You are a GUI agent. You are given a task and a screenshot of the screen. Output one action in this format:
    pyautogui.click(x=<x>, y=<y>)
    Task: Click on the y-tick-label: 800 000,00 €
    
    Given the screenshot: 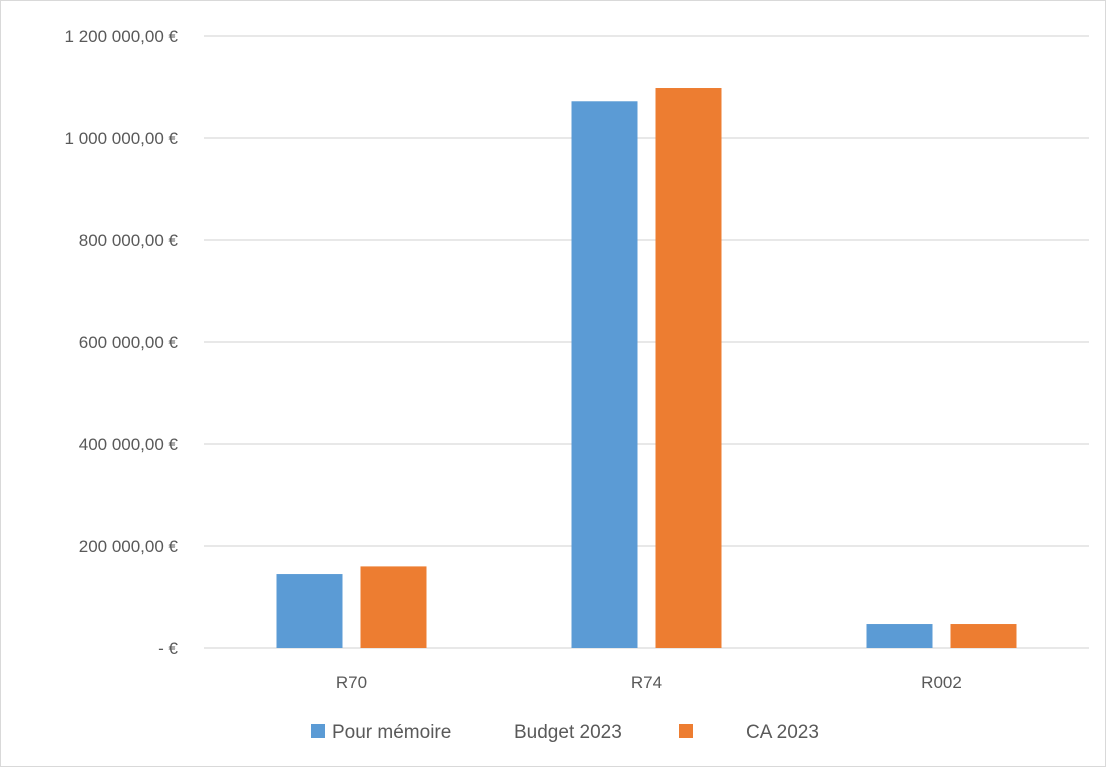 What is the action you would take?
    pyautogui.click(x=129, y=240)
    